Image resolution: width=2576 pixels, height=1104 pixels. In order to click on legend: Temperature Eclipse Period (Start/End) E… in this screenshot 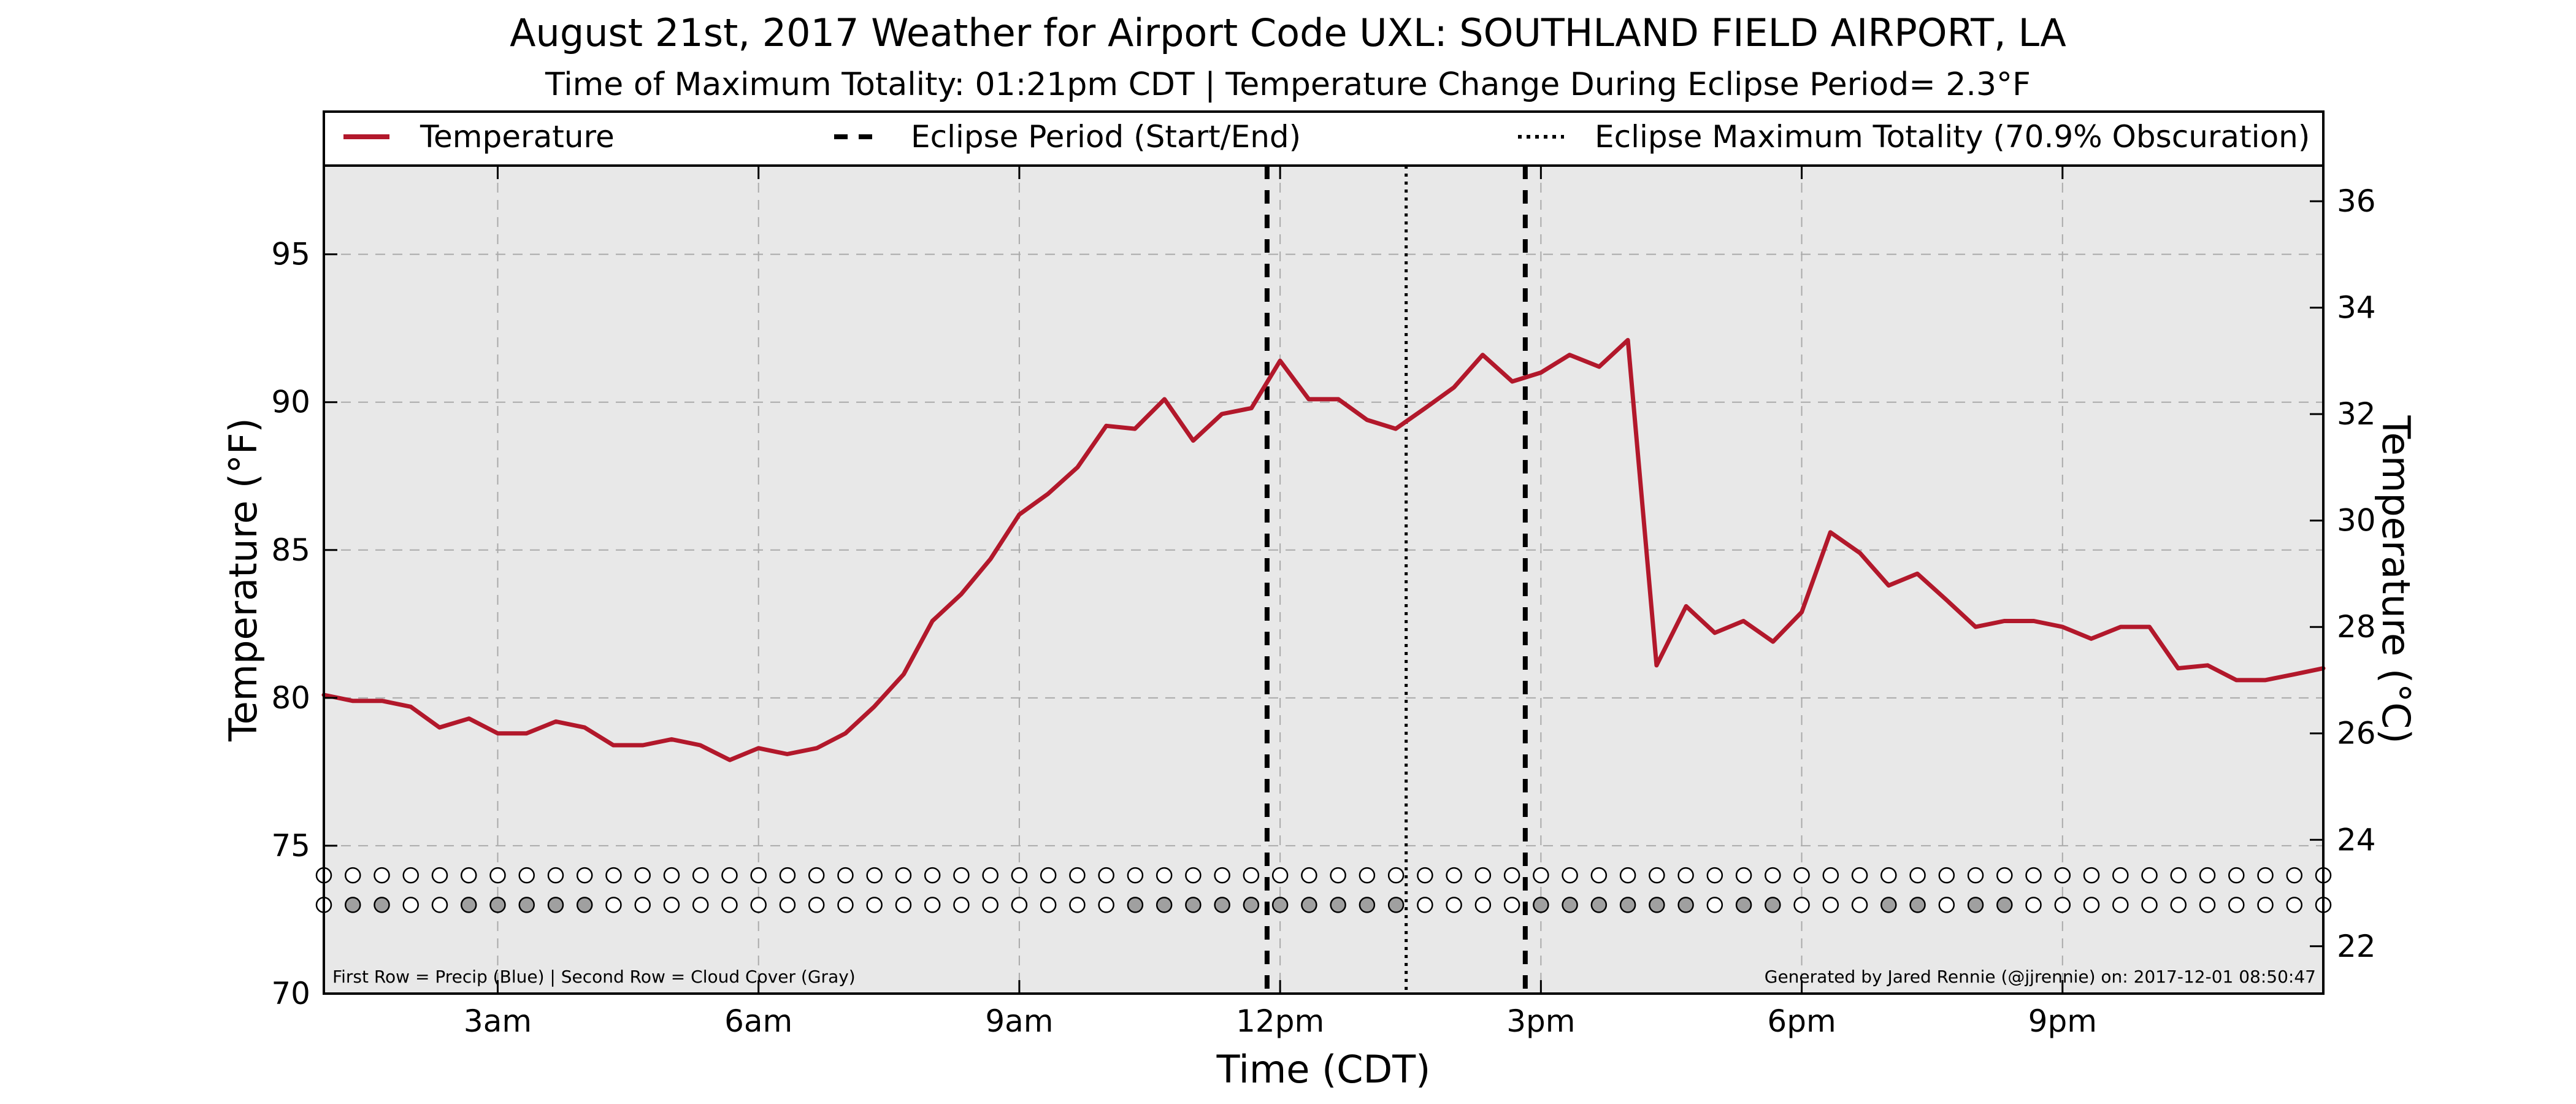, I will do `click(1324, 138)`.